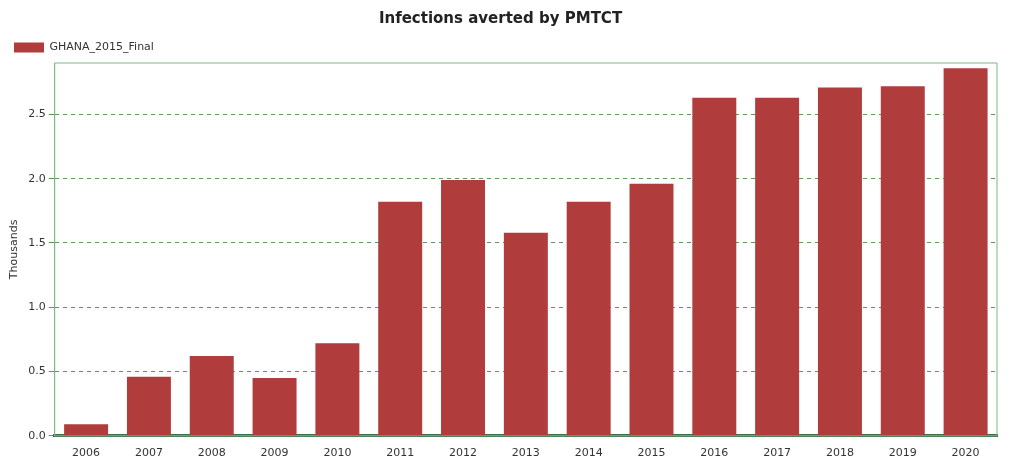 The width and height of the screenshot is (1009, 467). Describe the element at coordinates (337, 453) in the screenshot. I see `x-tick-label: 2010` at that location.